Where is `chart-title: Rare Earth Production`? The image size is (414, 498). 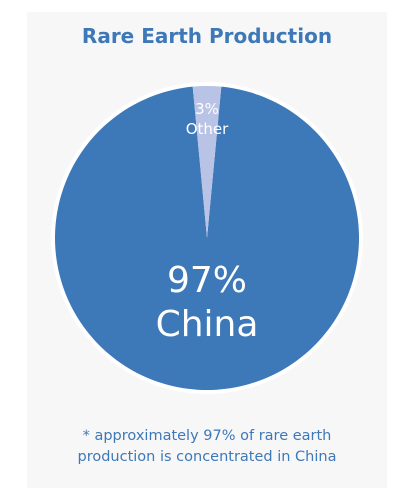
chart-title: Rare Earth Production is located at coordinates (207, 36).